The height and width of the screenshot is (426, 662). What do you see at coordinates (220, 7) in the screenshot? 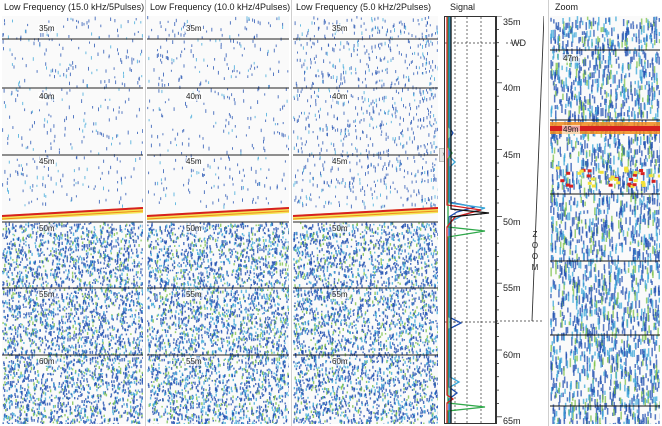
I see `panel-title-10khz: Low Frequency (10.0 kHz/4Pulses)` at bounding box center [220, 7].